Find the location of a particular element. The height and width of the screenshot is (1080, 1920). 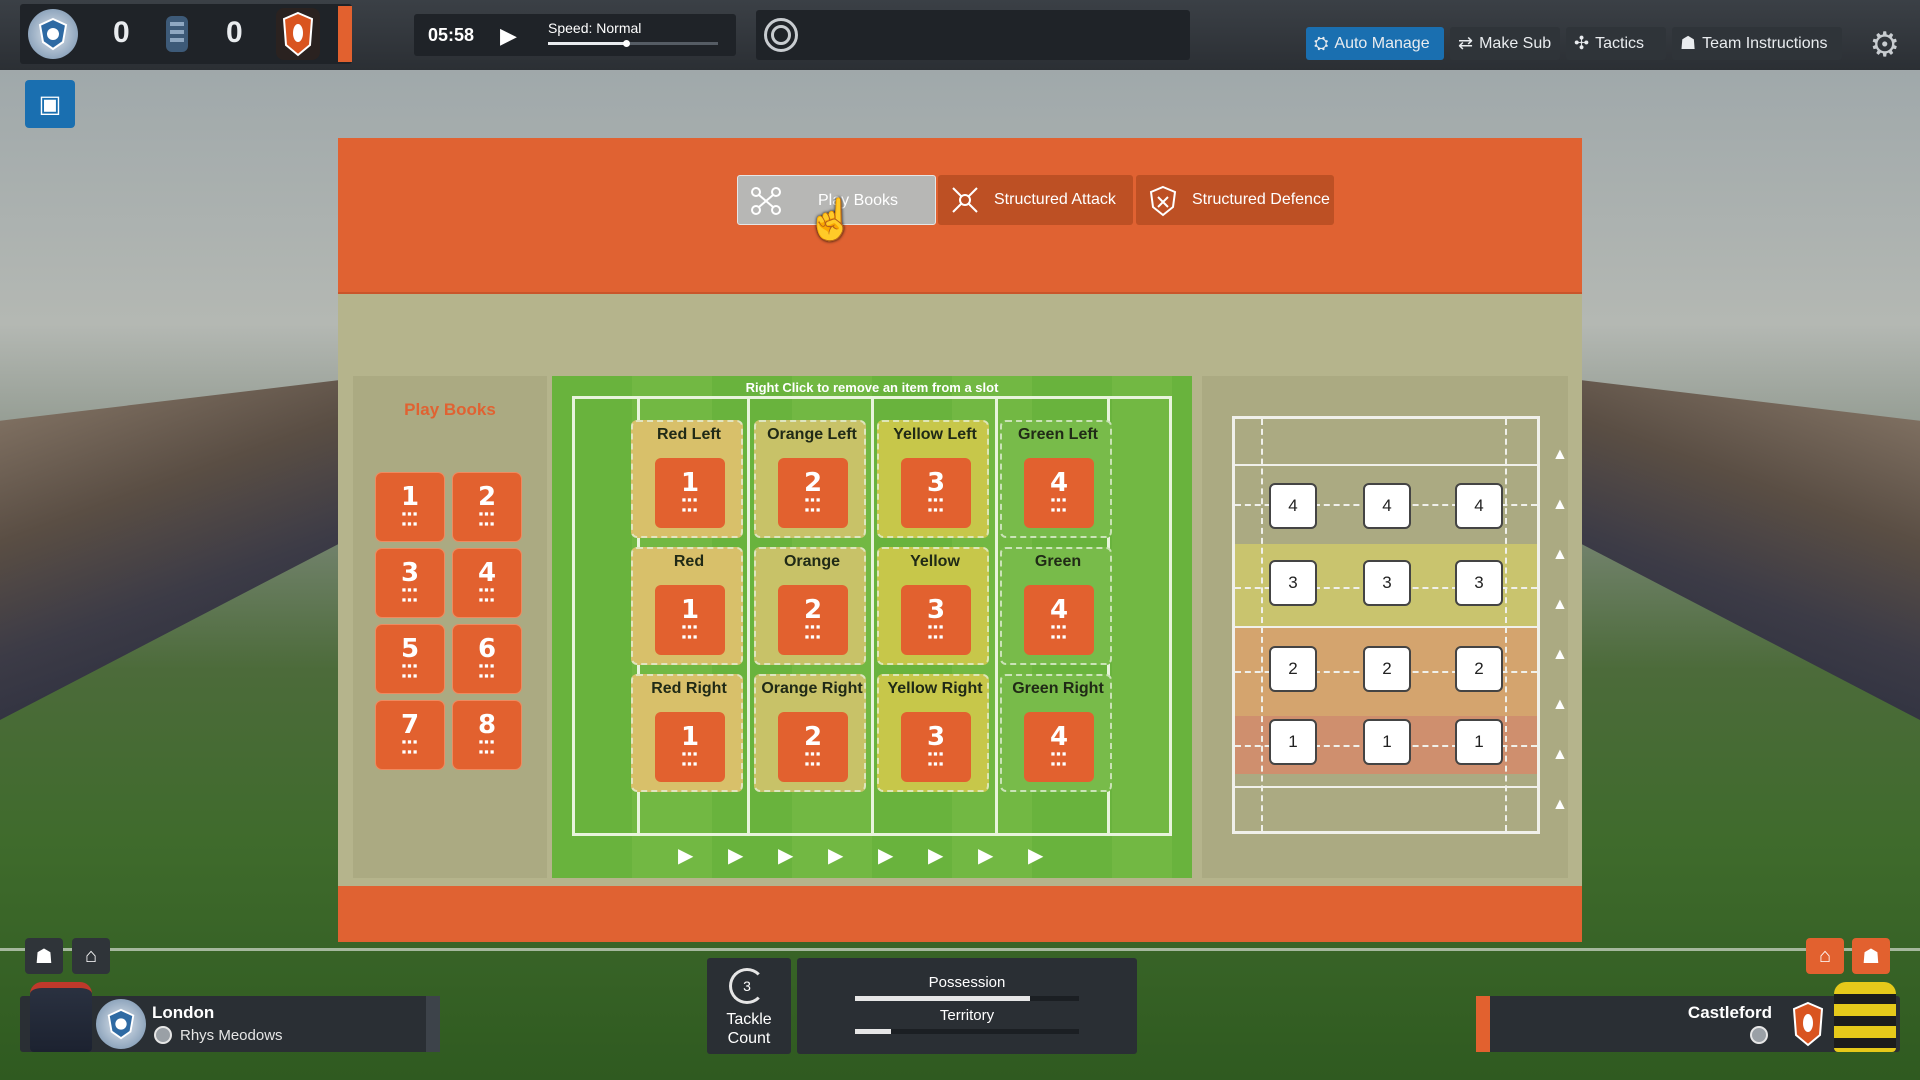

playbook-tile-3: 3 ▪▪▪ ▪▪▪ is located at coordinates (410, 583).